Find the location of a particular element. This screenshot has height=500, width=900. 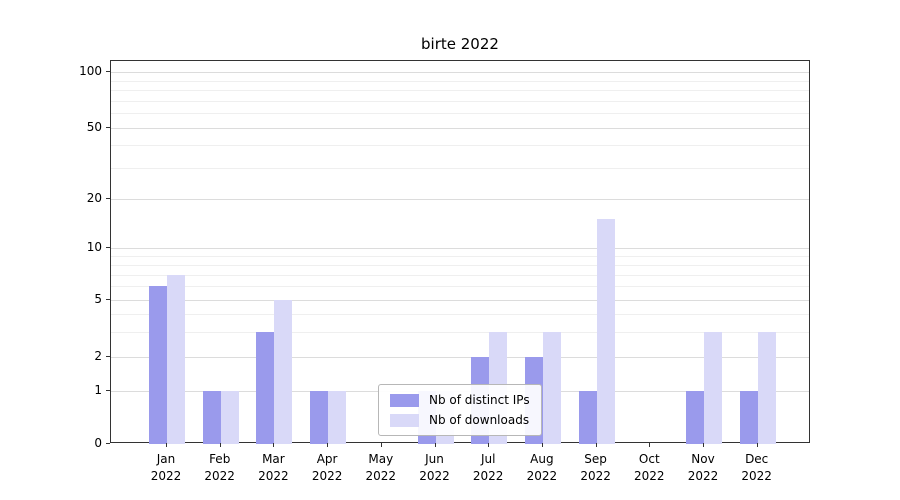

legend-label-downloads: Nb of downloads is located at coordinates (479, 420).